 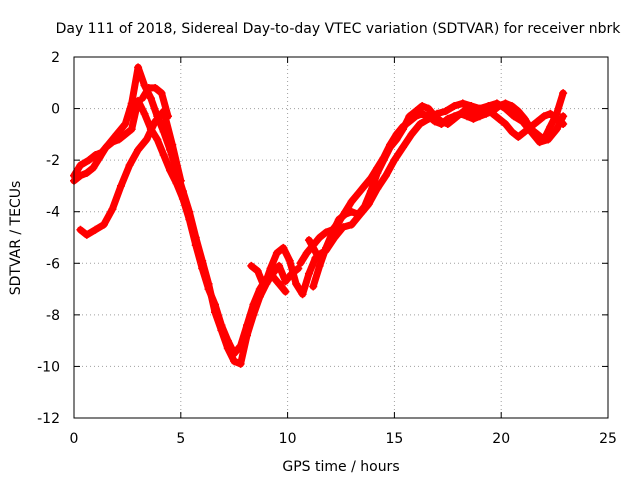 I want to click on x-tick-label: 10, so click(x=288, y=439).